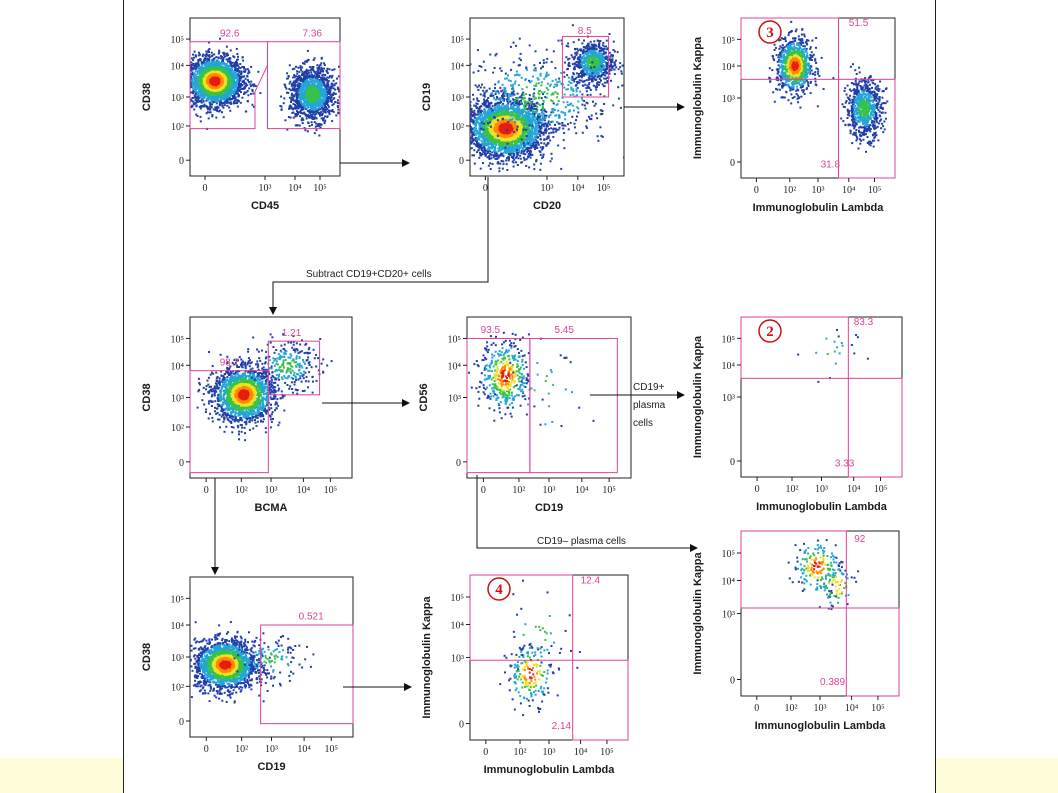 This screenshot has height=793, width=1058. I want to click on gate-label: 7.36, so click(313, 33).